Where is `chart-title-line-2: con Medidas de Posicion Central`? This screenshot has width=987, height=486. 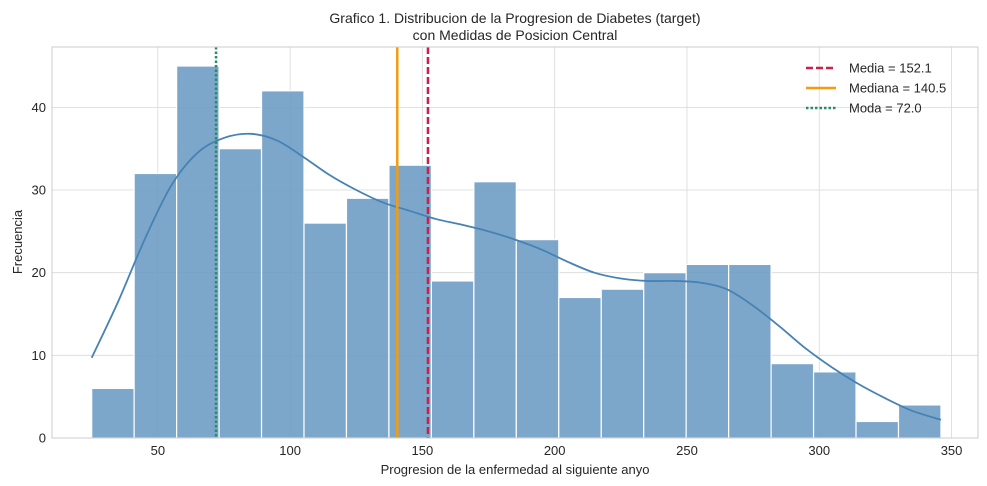
chart-title-line-2: con Medidas de Posicion Central is located at coordinates (515, 35).